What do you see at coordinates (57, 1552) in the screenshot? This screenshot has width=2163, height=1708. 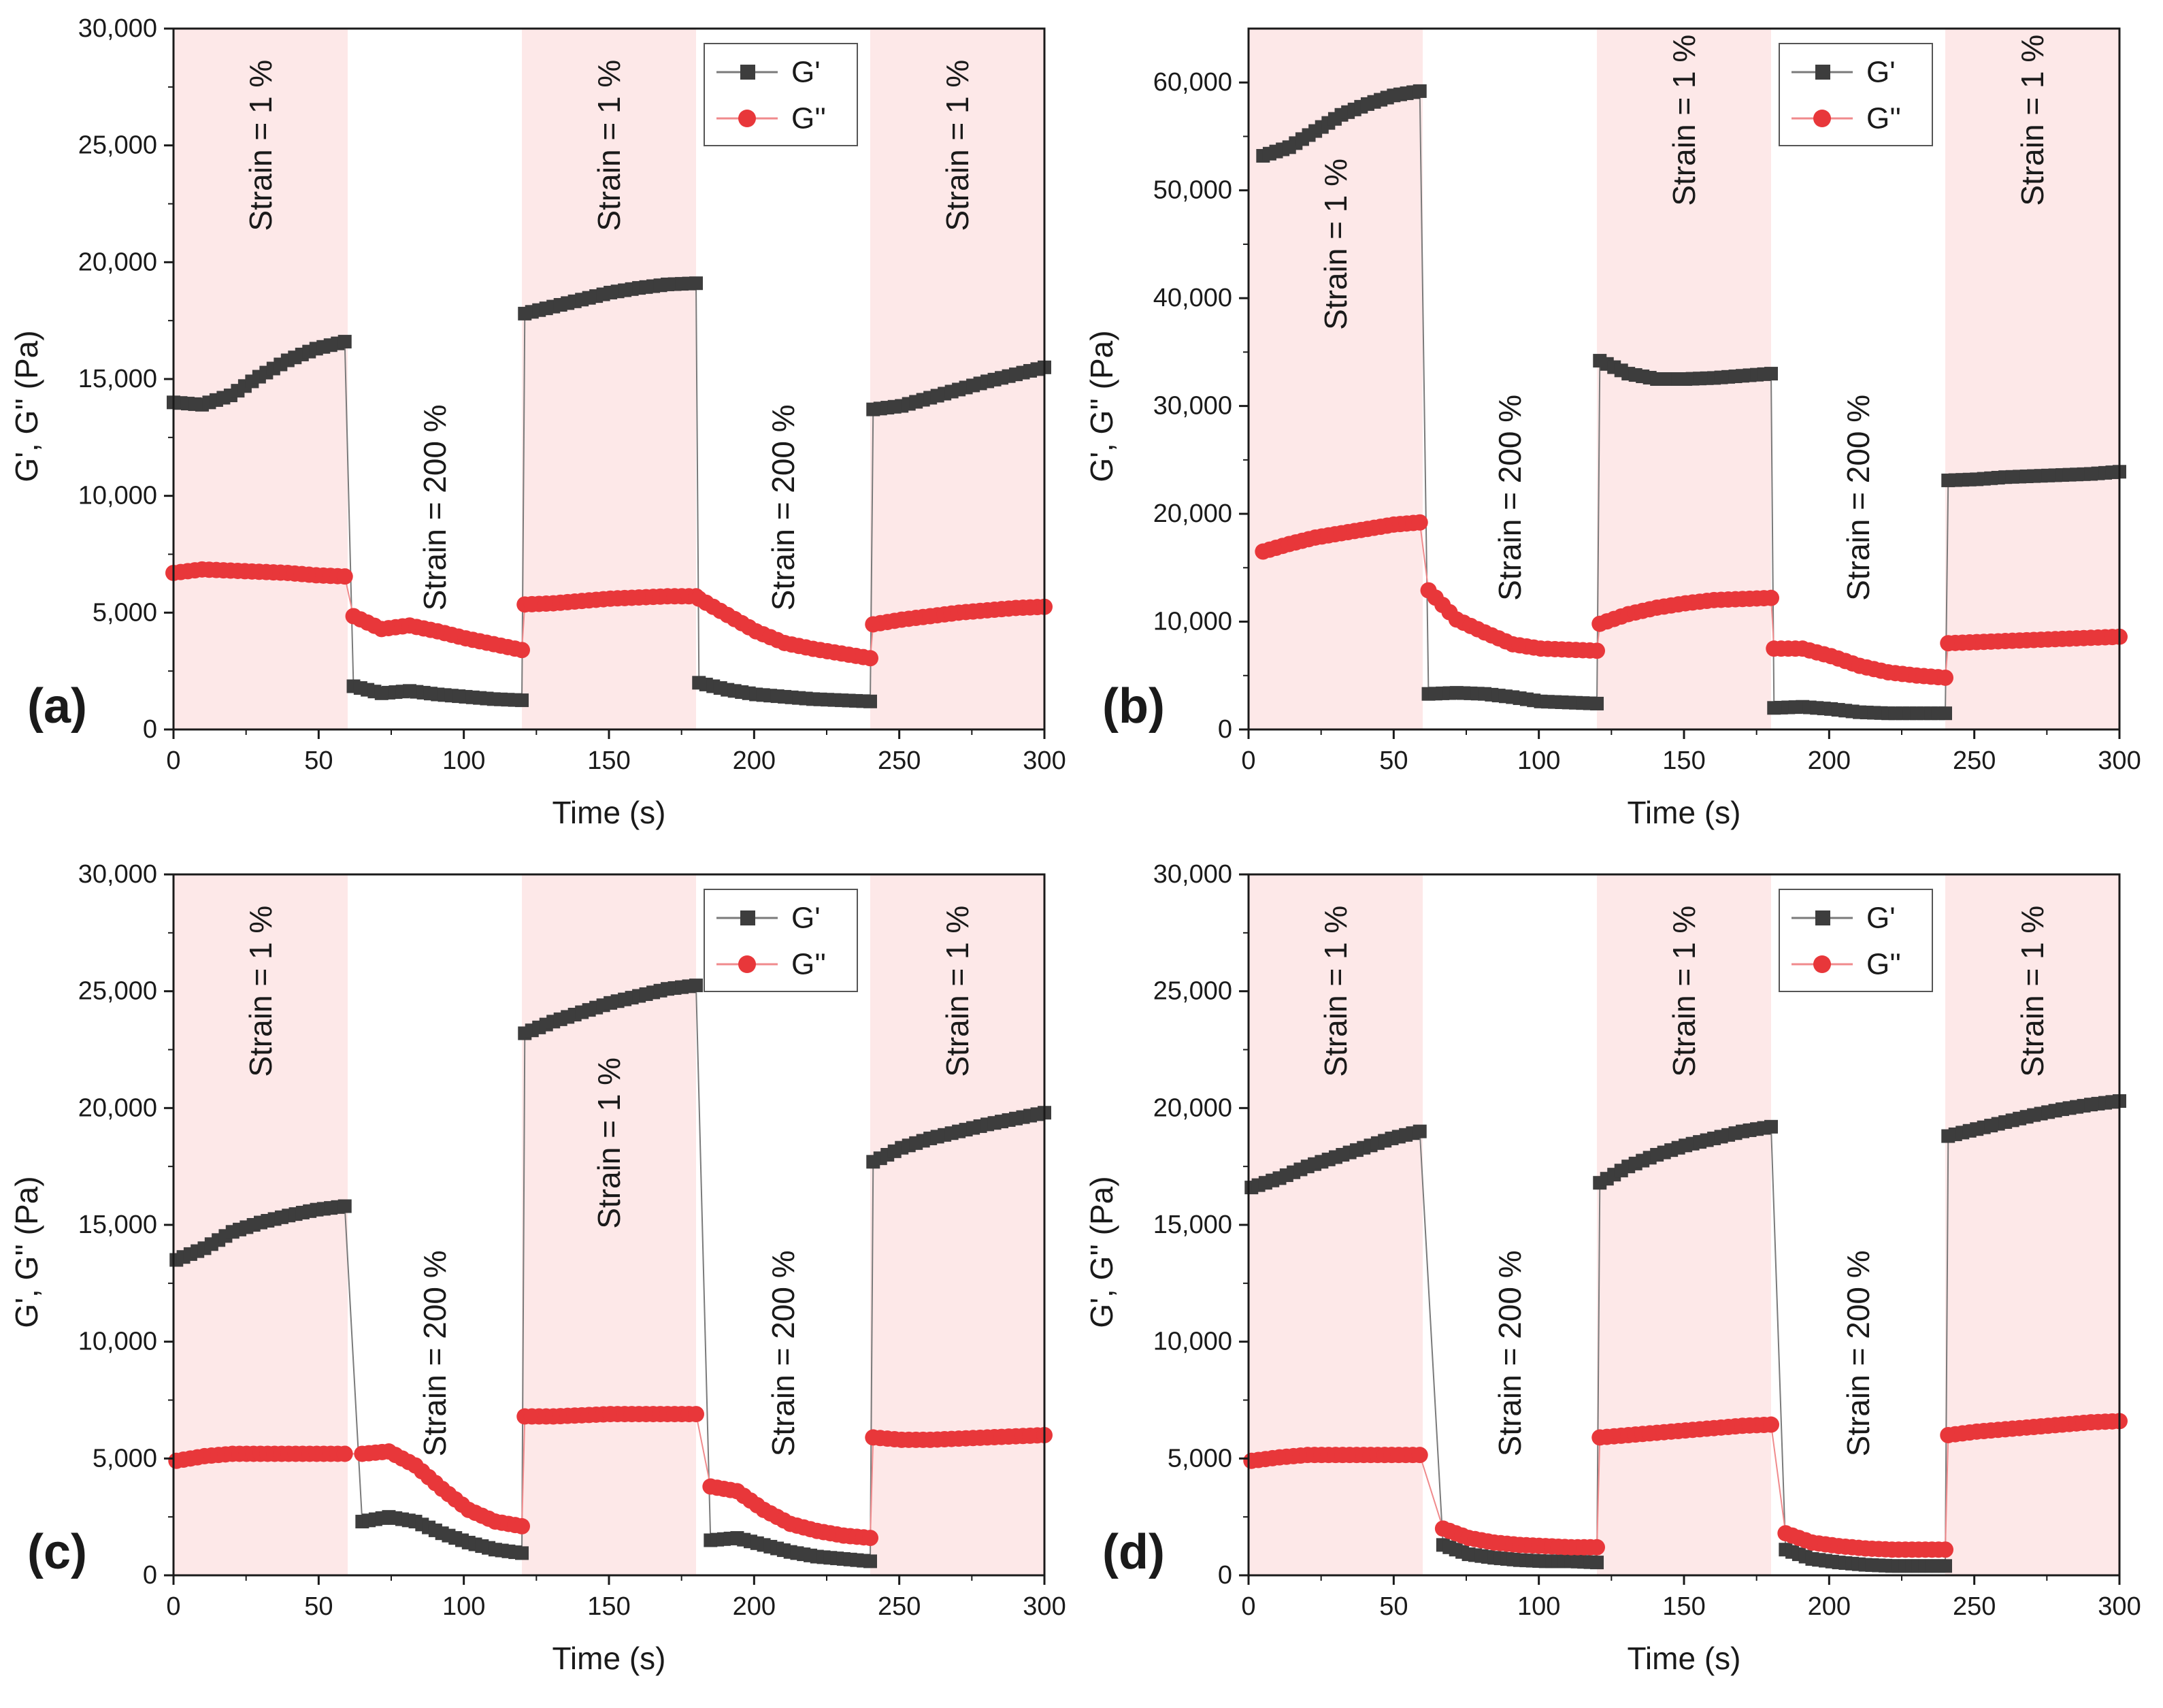 I see `panel-label: (c)` at bounding box center [57, 1552].